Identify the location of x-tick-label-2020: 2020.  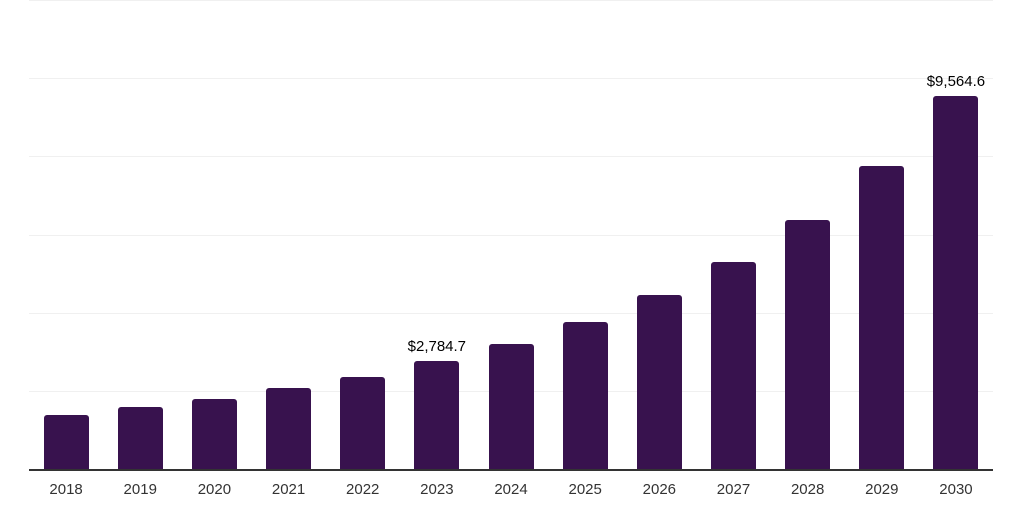
(214, 489).